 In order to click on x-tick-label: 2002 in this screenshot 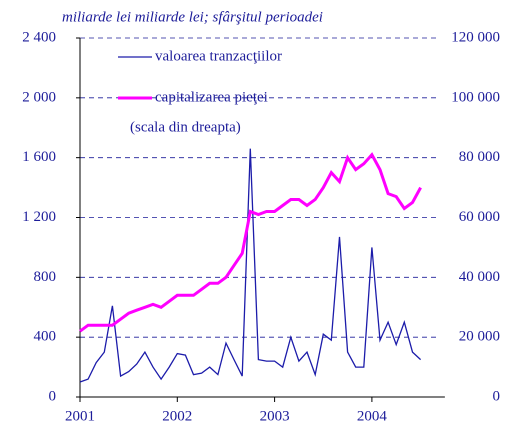, I will do `click(177, 416)`.